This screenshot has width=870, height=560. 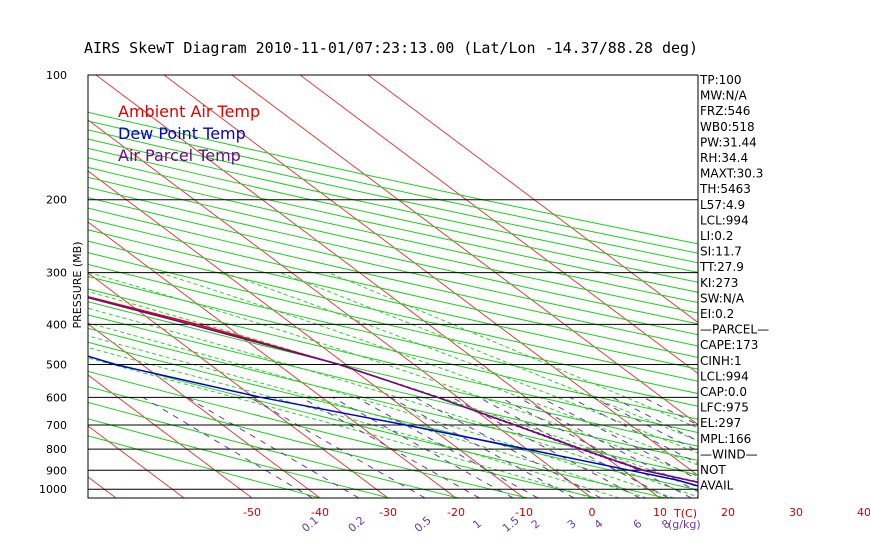 What do you see at coordinates (728, 142) in the screenshot?
I see `stat-line: PW:31.44` at bounding box center [728, 142].